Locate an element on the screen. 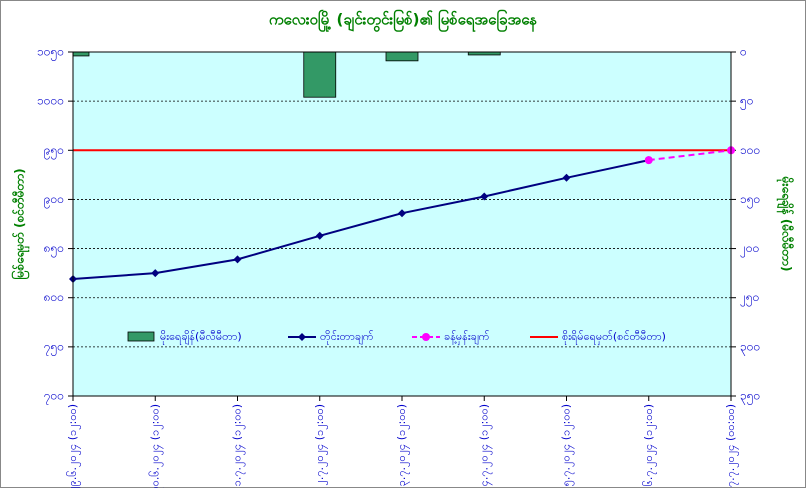 This screenshot has height=488, width=806. legend-label: မိုးရေချိန်(မီလီမီတာ) is located at coordinates (201, 337).